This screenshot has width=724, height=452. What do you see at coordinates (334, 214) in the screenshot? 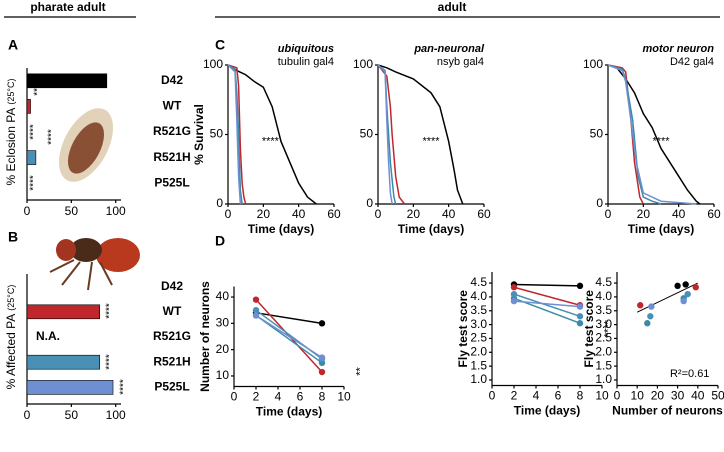
I see `x-tick-label: 60` at bounding box center [334, 214].